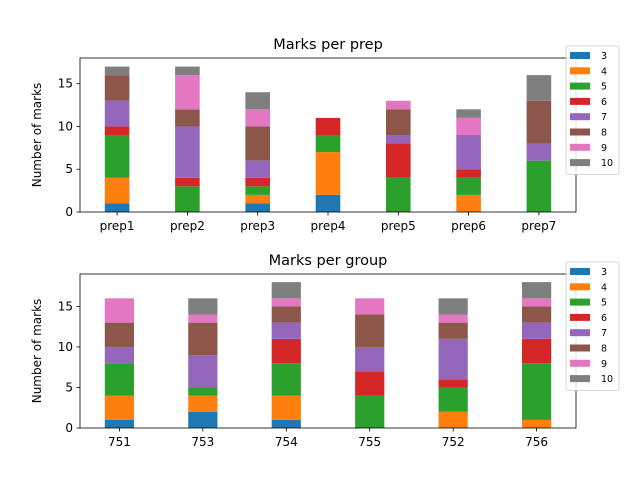 Image resolution: width=640 pixels, height=480 pixels. What do you see at coordinates (328, 45) in the screenshot?
I see `chart-title: Marks per prep` at bounding box center [328, 45].